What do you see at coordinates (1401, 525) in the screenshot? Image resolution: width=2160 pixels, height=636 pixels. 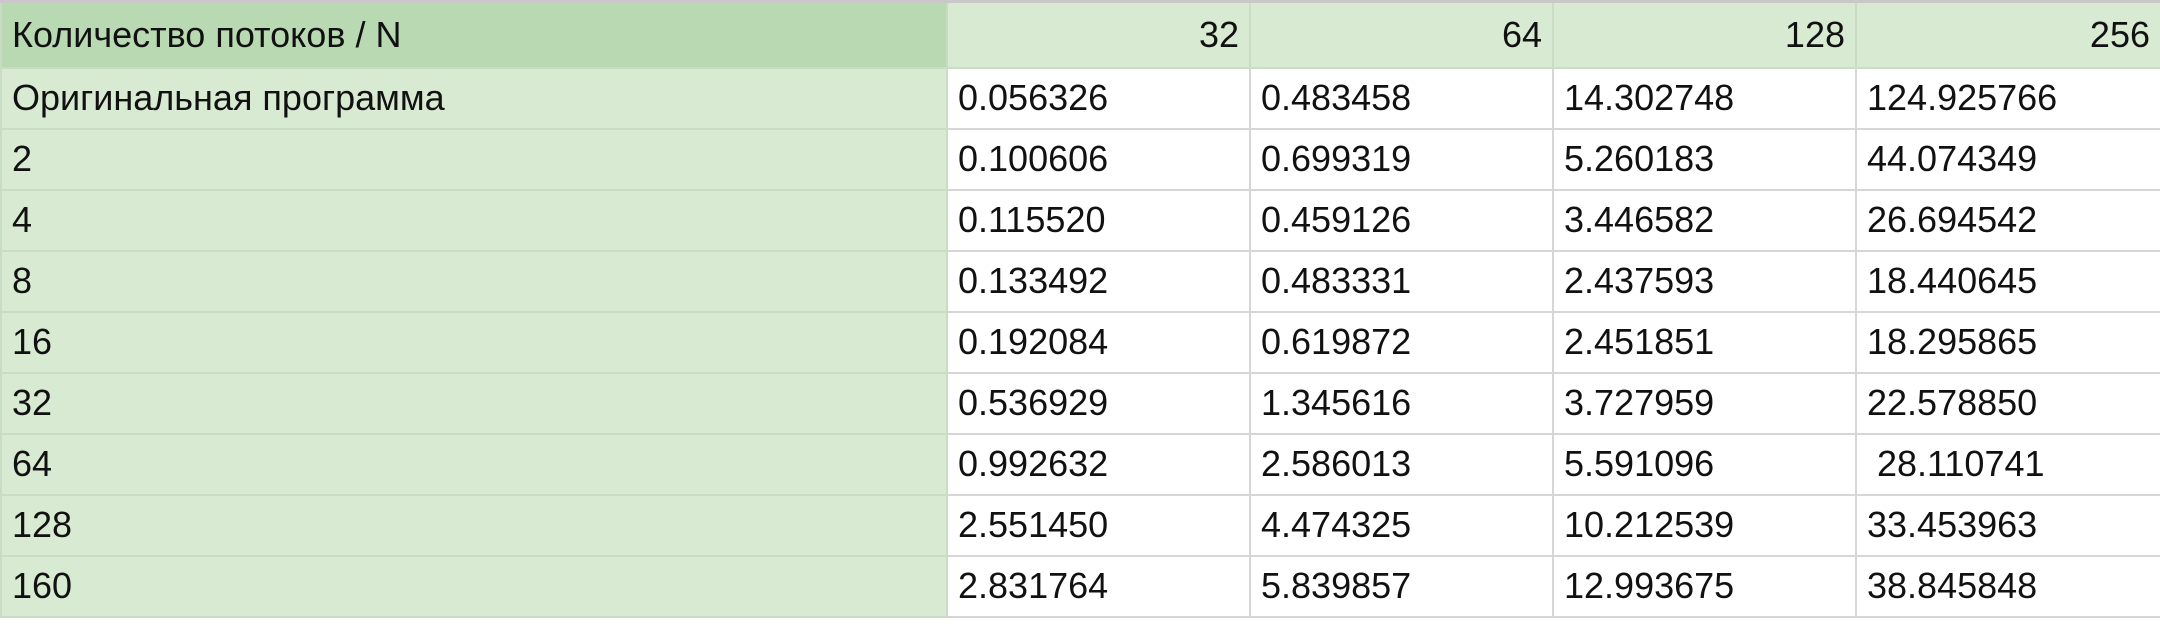 I see `value-cell: 4.474325` at bounding box center [1401, 525].